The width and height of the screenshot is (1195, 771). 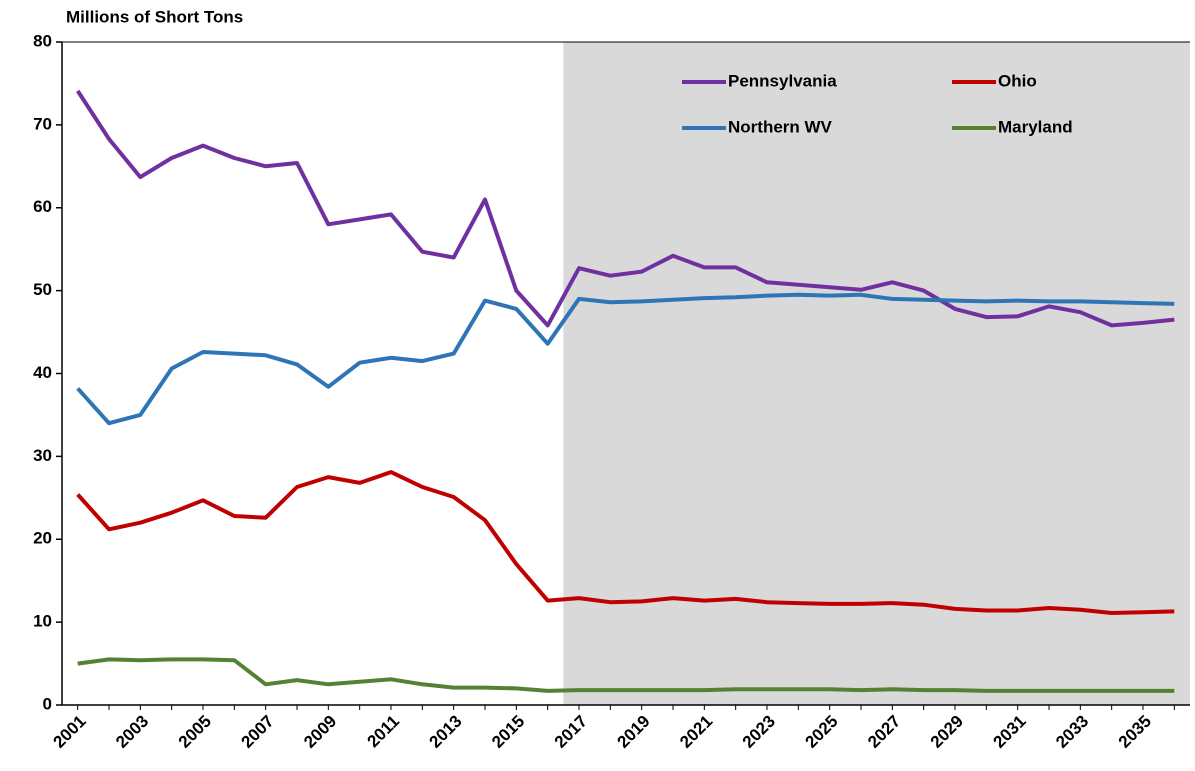 What do you see at coordinates (42, 206) in the screenshot?
I see `y-tick-label: 60` at bounding box center [42, 206].